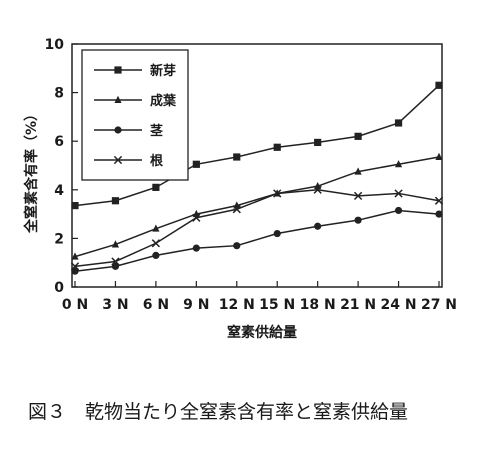 This screenshot has width=493, height=459. Describe the element at coordinates (128, 131) in the screenshot. I see `legend-entry: 茎` at that location.